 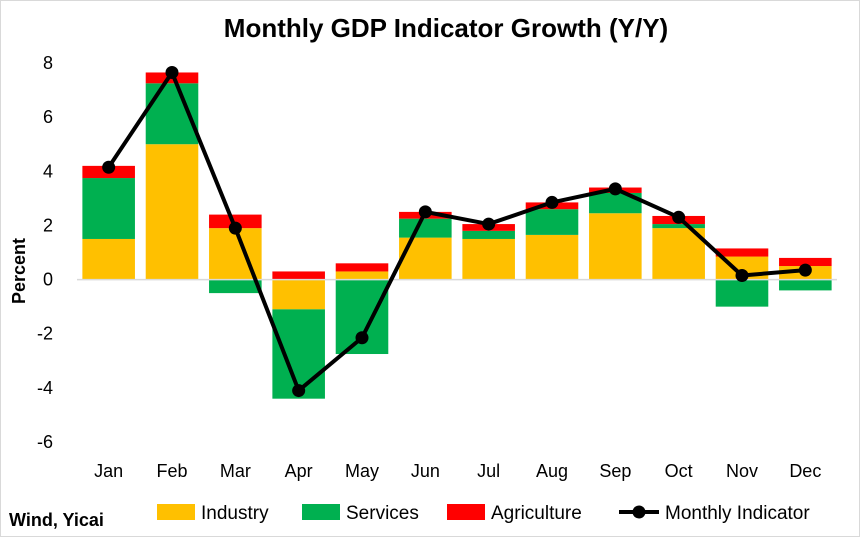 I want to click on x-tick-label: Oct, so click(x=679, y=471).